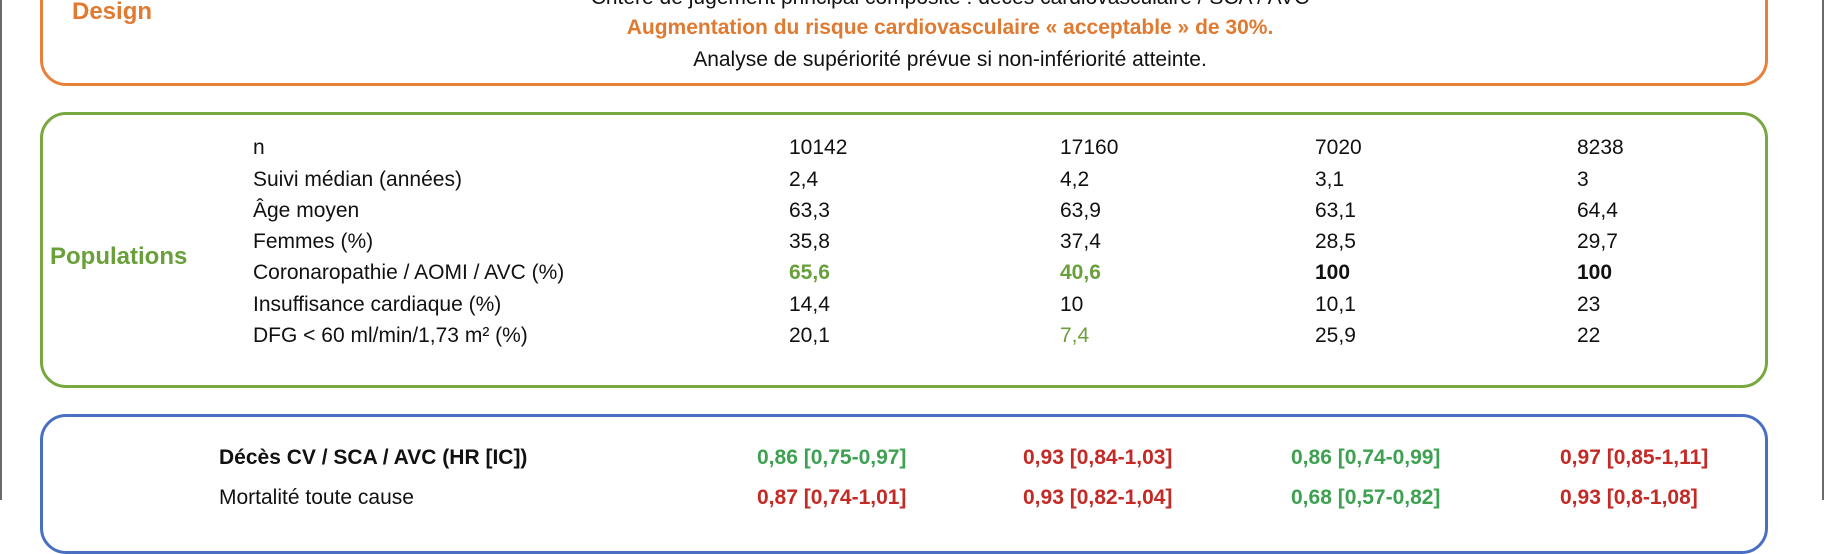 The image size is (1824, 554). What do you see at coordinates (1080, 272) in the screenshot?
I see `table-cell: 40,6` at bounding box center [1080, 272].